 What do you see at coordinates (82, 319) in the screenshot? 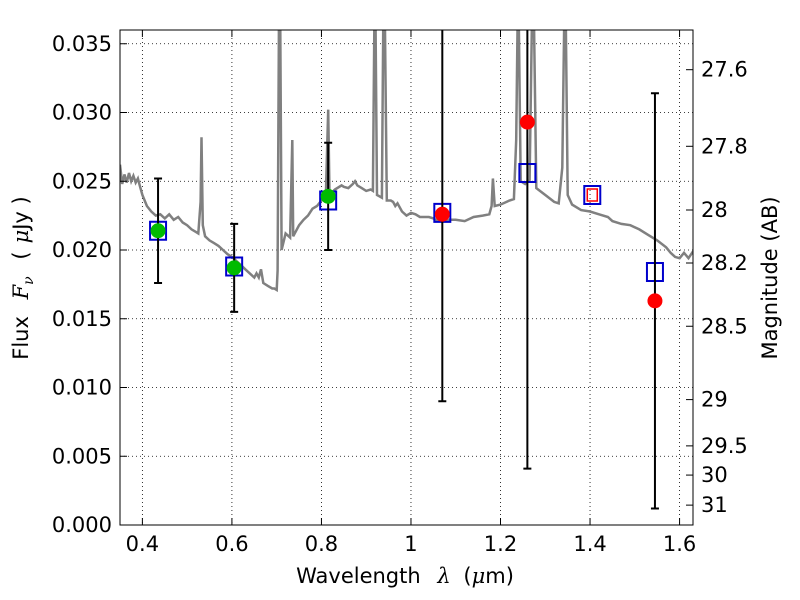
I see `y-tick-label: 0.015` at bounding box center [82, 319].